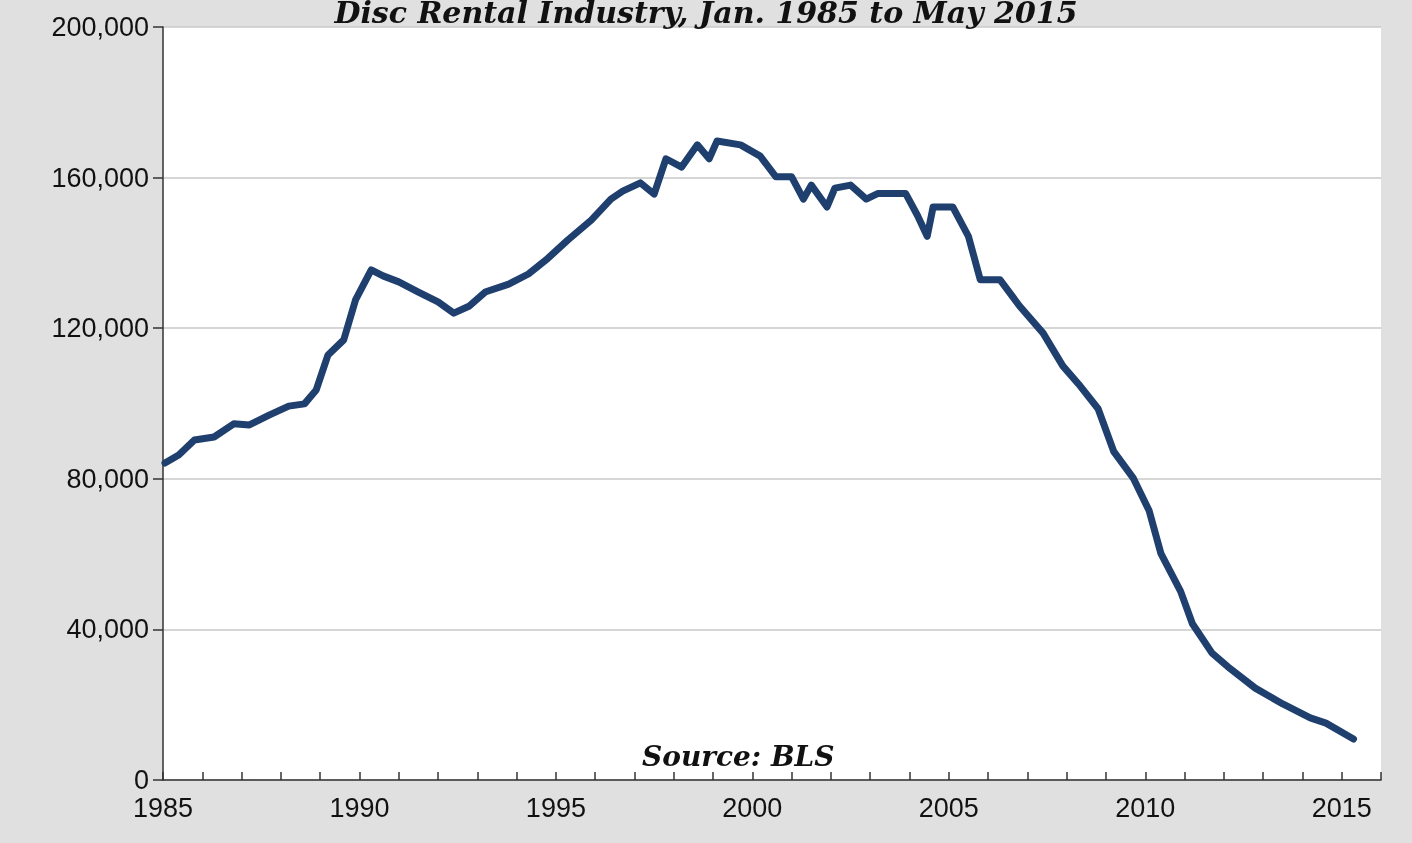 This screenshot has width=1412, height=843. Describe the element at coordinates (1341, 807) in the screenshot. I see `x-tick-label: 2015` at that location.